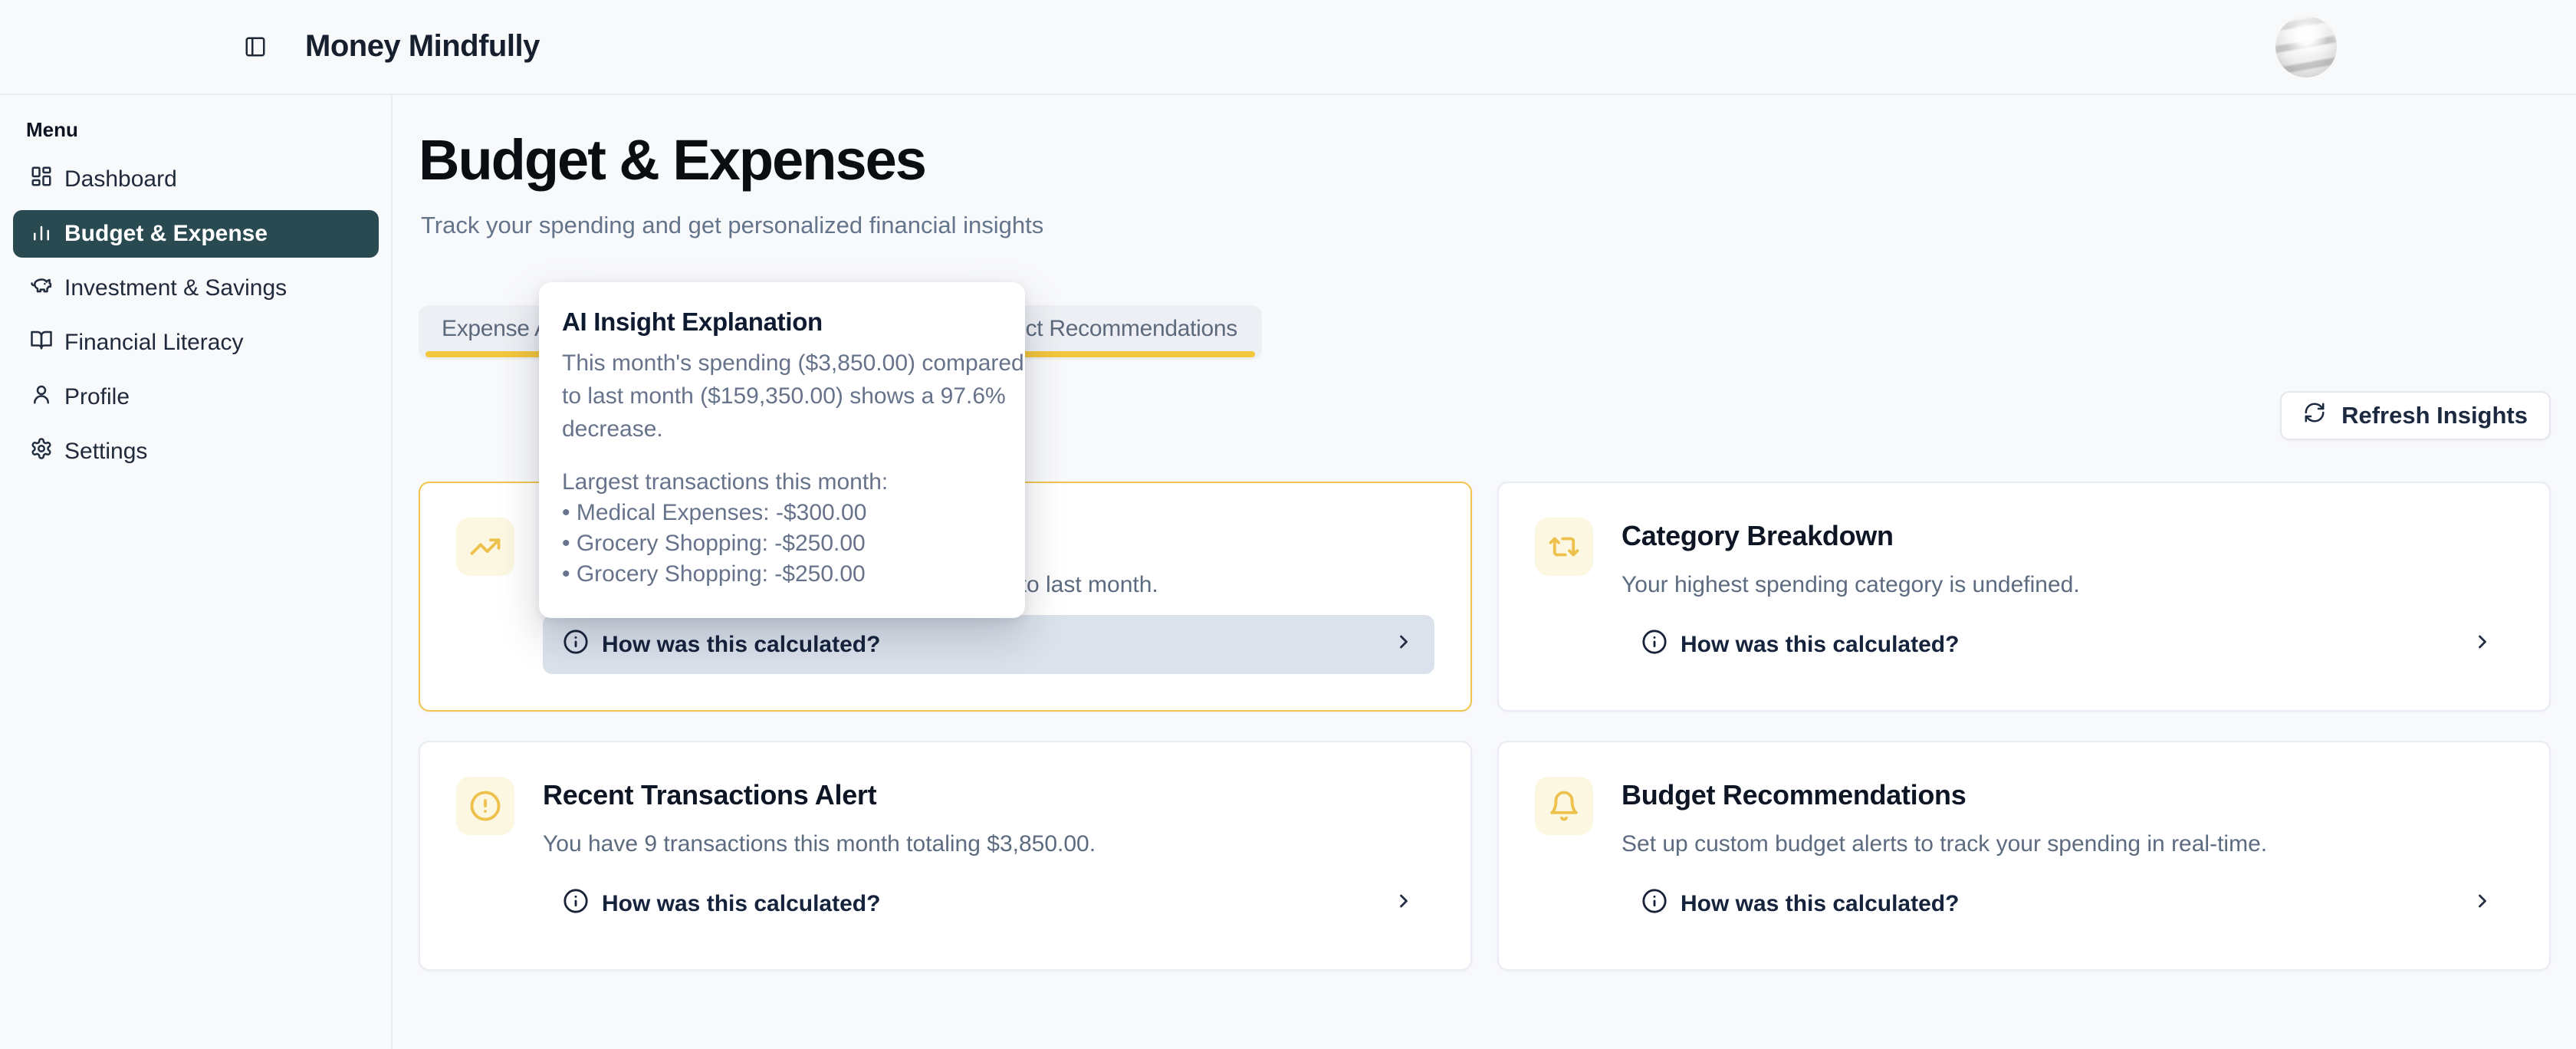 The width and height of the screenshot is (2576, 1049). What do you see at coordinates (41, 342) in the screenshot?
I see `book-open-icon` at bounding box center [41, 342].